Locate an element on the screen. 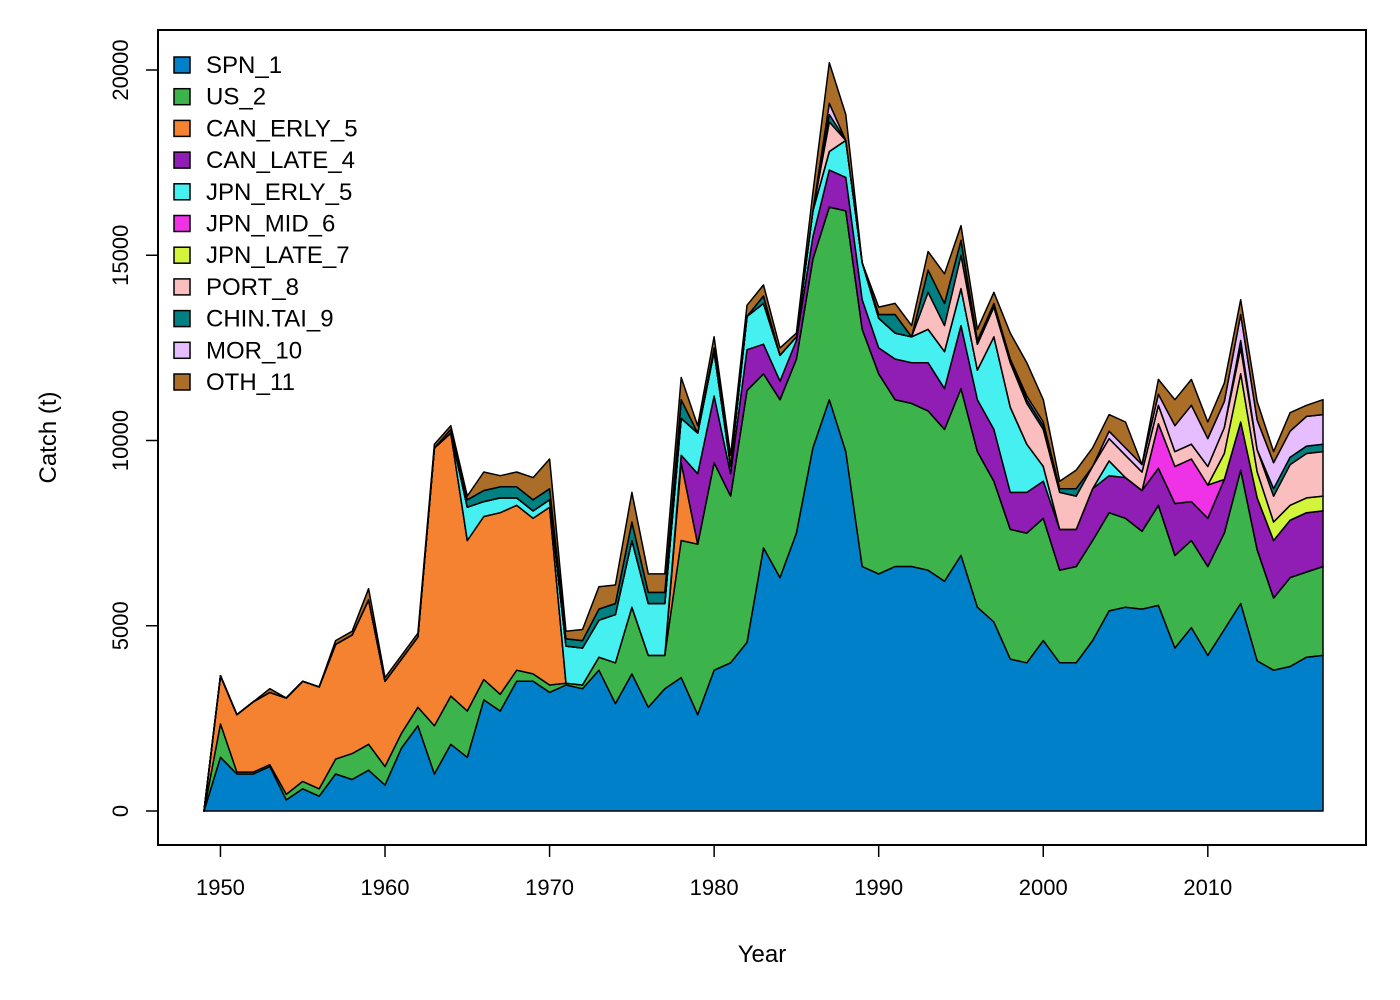 The width and height of the screenshot is (1400, 1000). x-tick-label: 1950 is located at coordinates (220, 887).